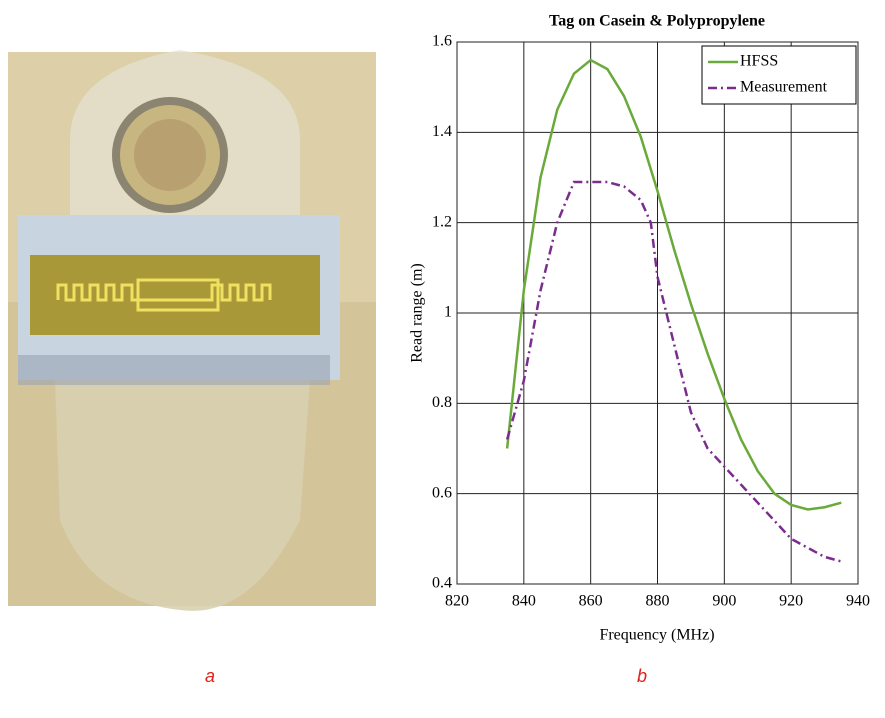  Describe the element at coordinates (442, 131) in the screenshot. I see `y-tick-label: 1.4` at that location.